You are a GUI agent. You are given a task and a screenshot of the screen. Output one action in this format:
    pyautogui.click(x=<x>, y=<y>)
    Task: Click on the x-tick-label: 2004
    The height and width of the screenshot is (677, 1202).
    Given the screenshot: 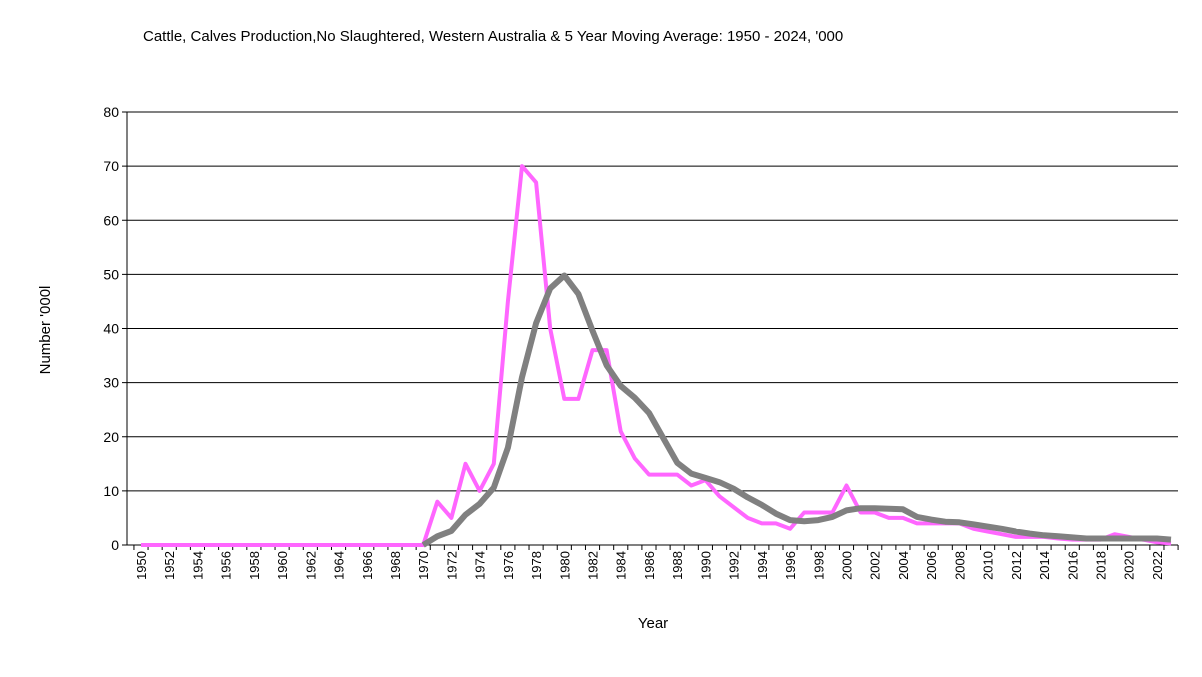 What is the action you would take?
    pyautogui.click(x=903, y=565)
    